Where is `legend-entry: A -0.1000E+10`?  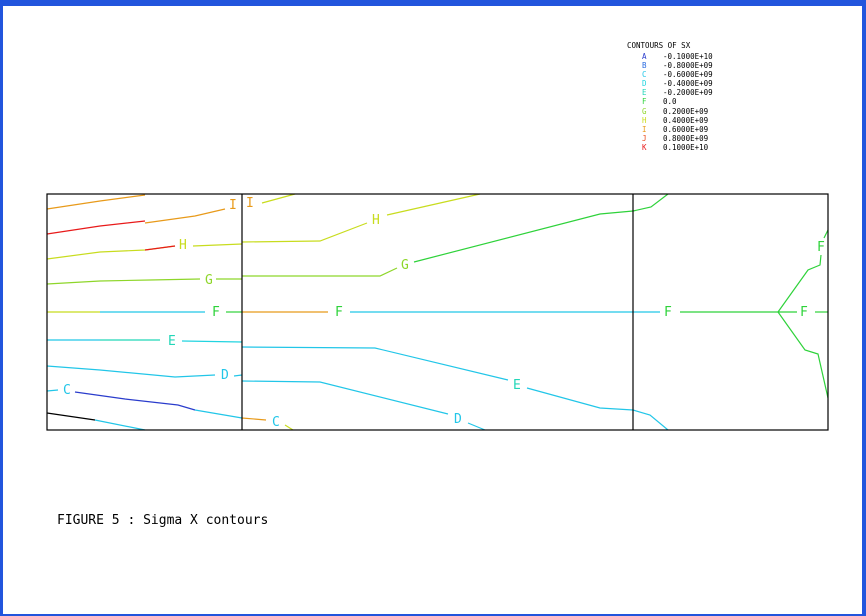 legend-entry: A -0.1000E+10 is located at coordinates (677, 56).